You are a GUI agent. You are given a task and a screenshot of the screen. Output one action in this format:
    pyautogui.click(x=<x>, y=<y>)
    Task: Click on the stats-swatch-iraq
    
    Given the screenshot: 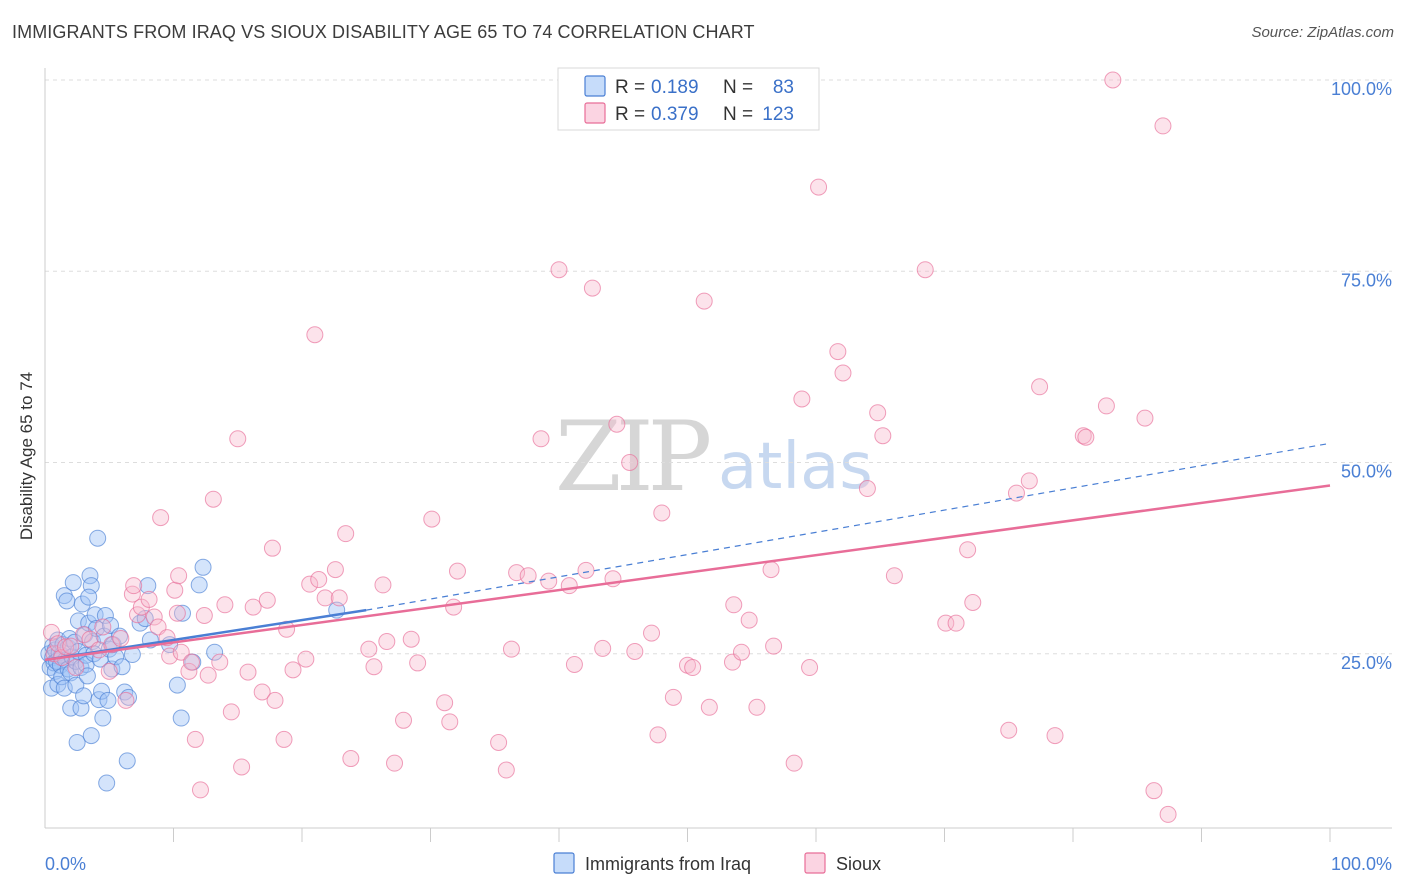 What is the action you would take?
    pyautogui.click(x=595, y=86)
    